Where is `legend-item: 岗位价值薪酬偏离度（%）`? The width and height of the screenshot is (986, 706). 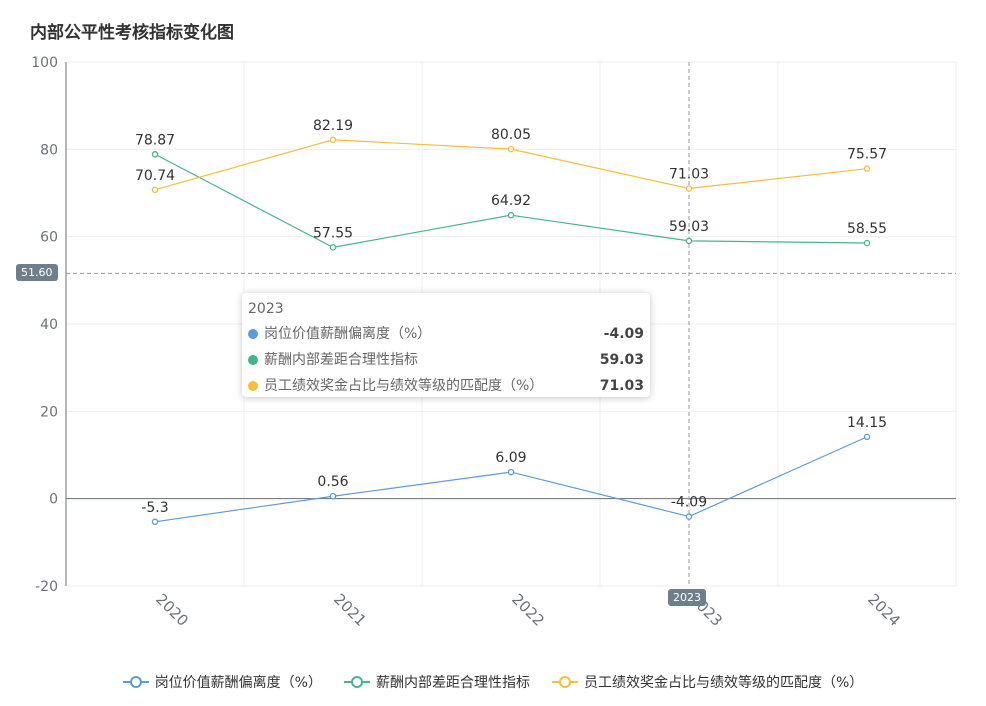
legend-item: 岗位价值薪酬偏离度（%） is located at coordinates (222, 682).